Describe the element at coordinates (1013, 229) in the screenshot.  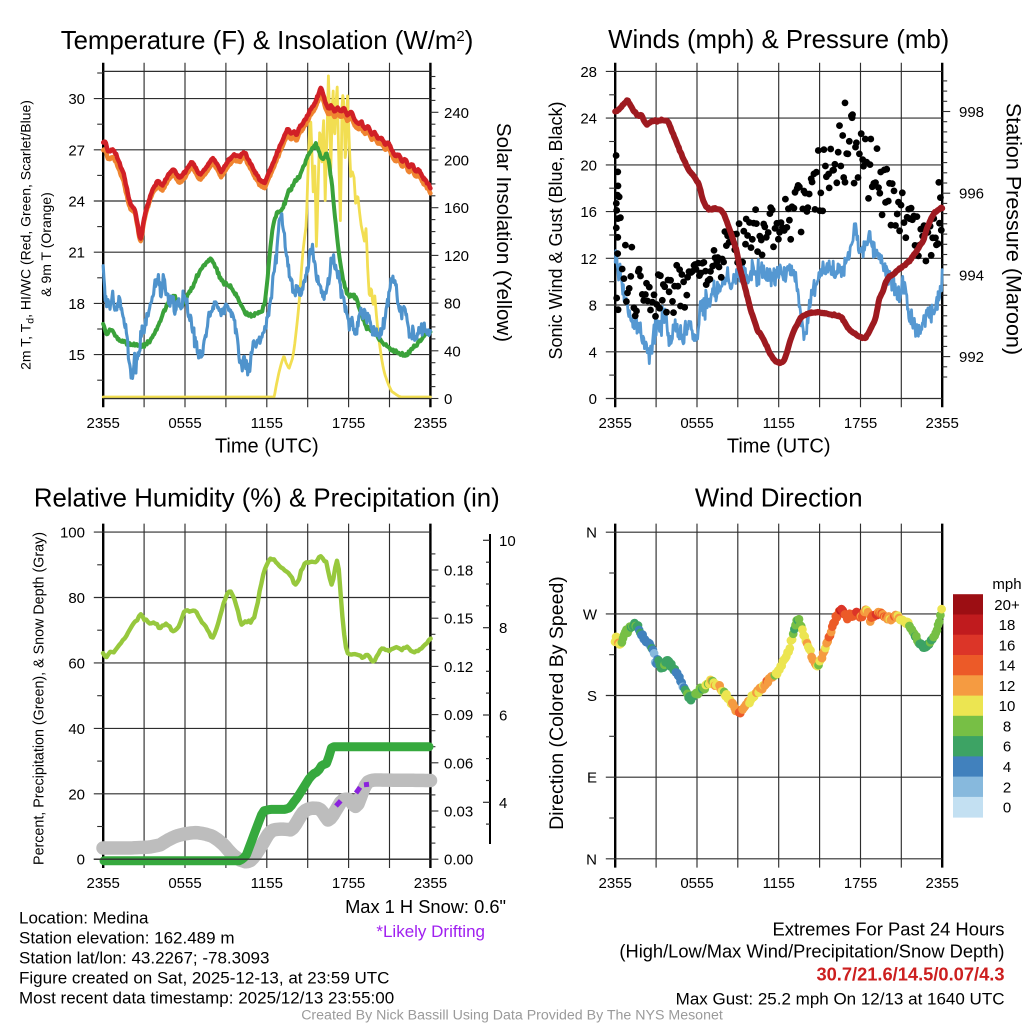
I see `svg-text: Station Pressure (Maroon)` at that location.